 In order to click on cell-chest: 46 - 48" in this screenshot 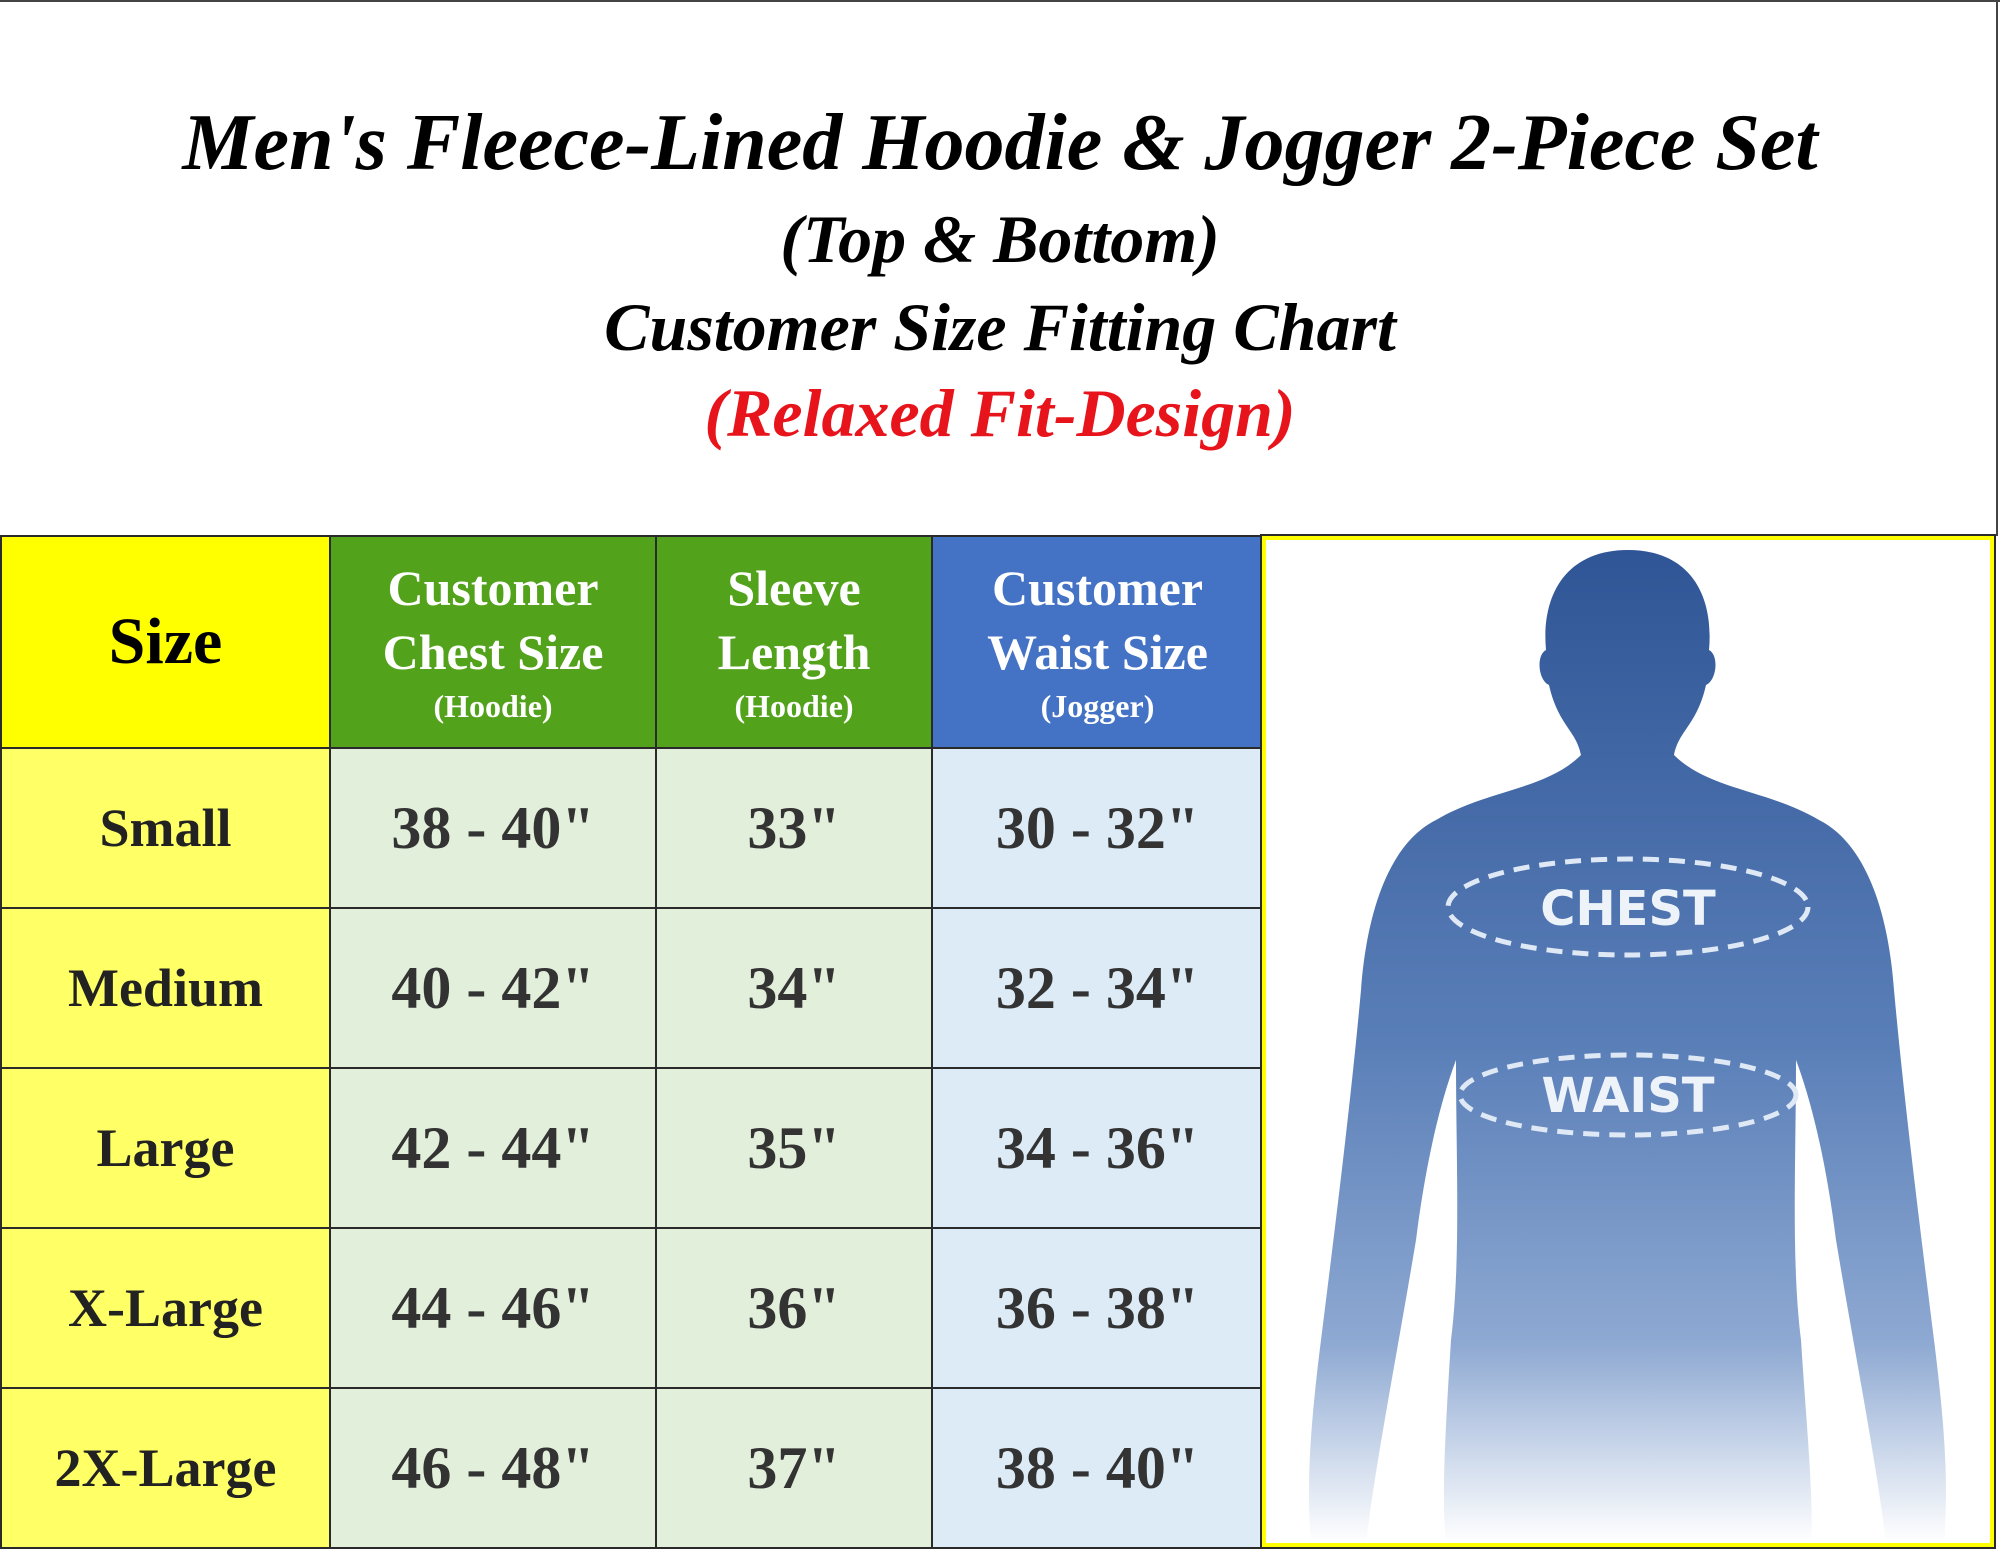, I will do `click(493, 1468)`.